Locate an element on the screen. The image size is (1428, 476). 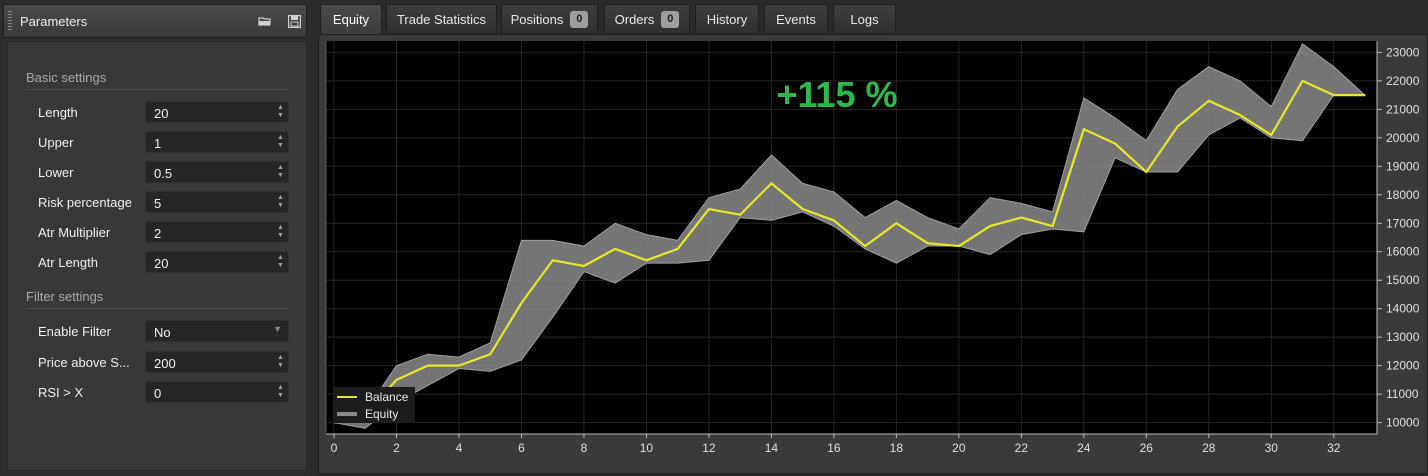
length-input: 20 ▲ ▼ is located at coordinates (217, 112).